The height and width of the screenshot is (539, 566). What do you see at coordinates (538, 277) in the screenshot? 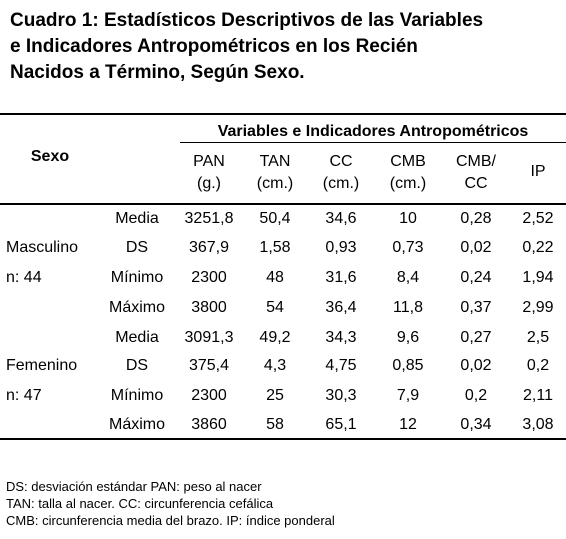
I see `table-cell: 1,94` at bounding box center [538, 277].